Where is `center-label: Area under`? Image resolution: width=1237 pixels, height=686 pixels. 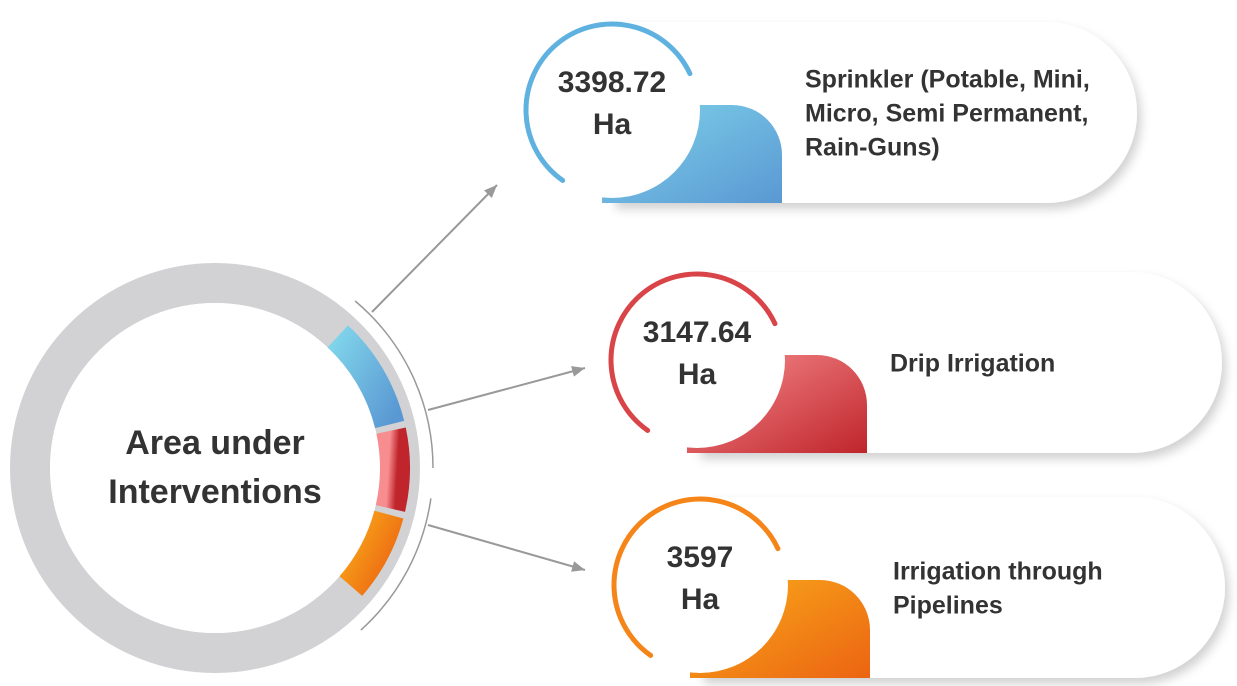
center-label: Area under is located at coordinates (215, 443).